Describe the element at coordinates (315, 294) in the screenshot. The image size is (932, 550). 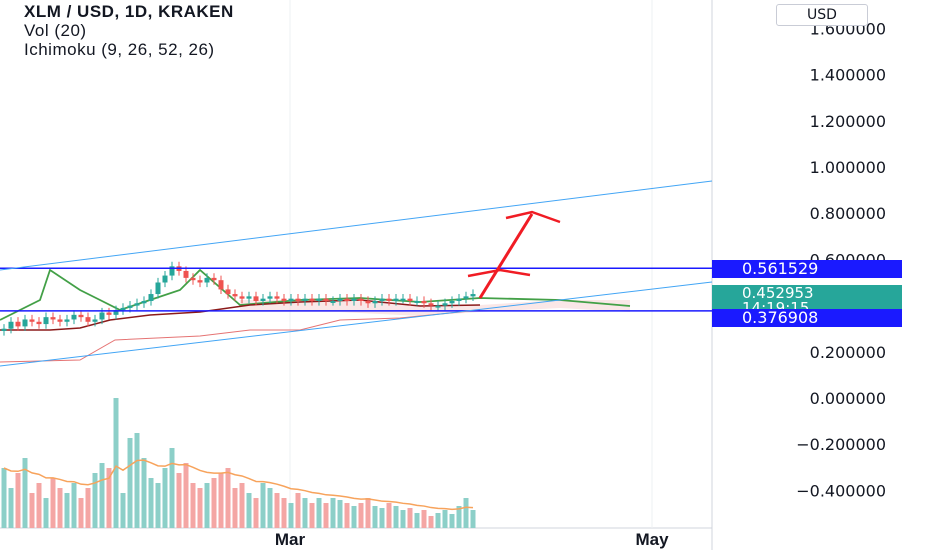
I see `chikou-span-line` at that location.